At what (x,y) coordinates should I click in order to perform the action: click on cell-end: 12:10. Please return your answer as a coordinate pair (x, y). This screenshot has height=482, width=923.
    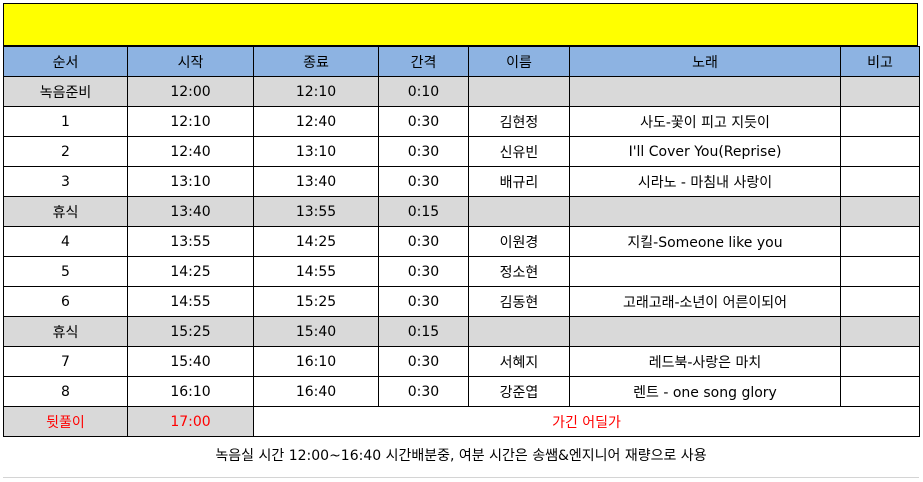
    Looking at the image, I should click on (316, 91).